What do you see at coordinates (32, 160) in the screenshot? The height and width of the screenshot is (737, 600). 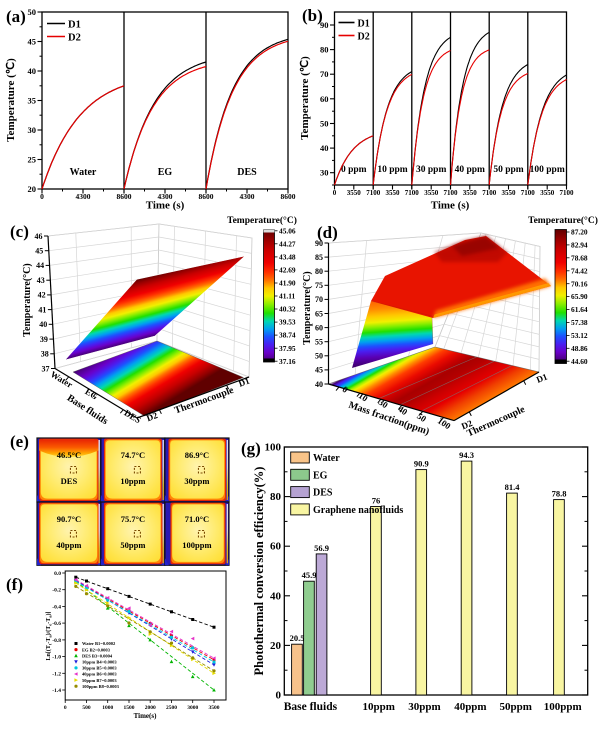 I see `svg-text: 25` at bounding box center [32, 160].